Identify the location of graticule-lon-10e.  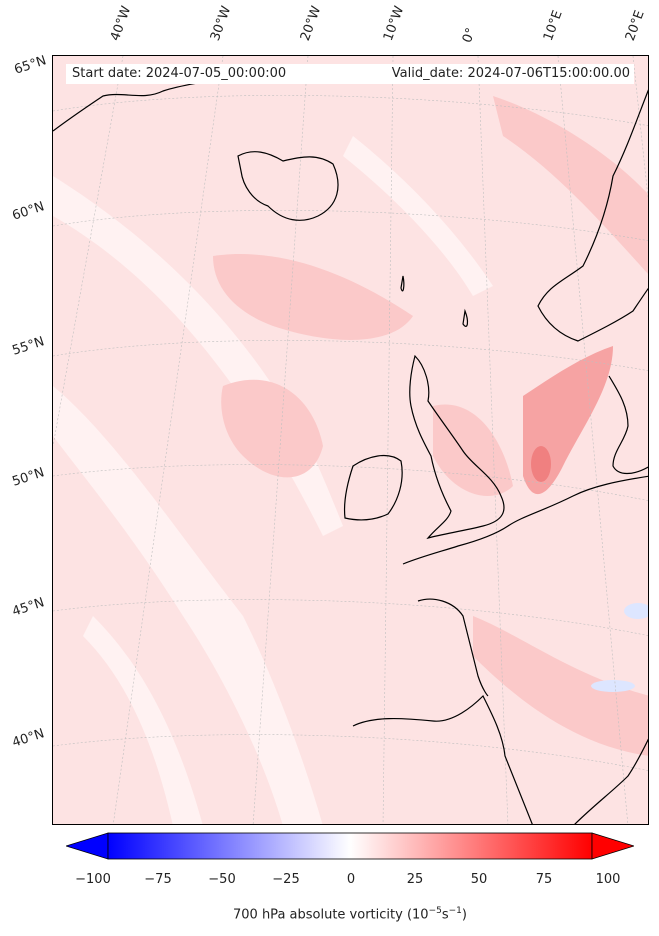
(593, 440).